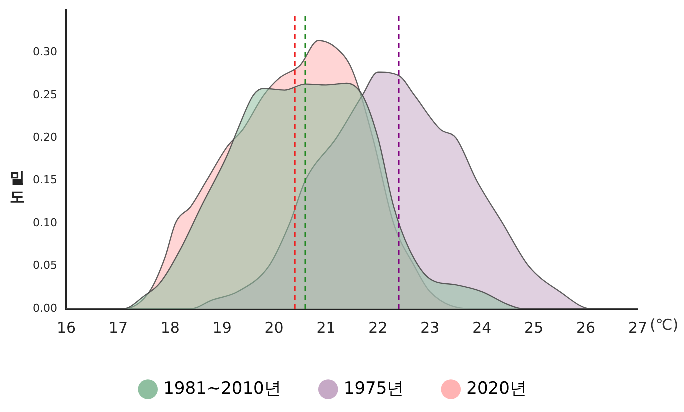  What do you see at coordinates (664, 325) in the screenshot?
I see `x-axis-title: (℃)` at bounding box center [664, 325].